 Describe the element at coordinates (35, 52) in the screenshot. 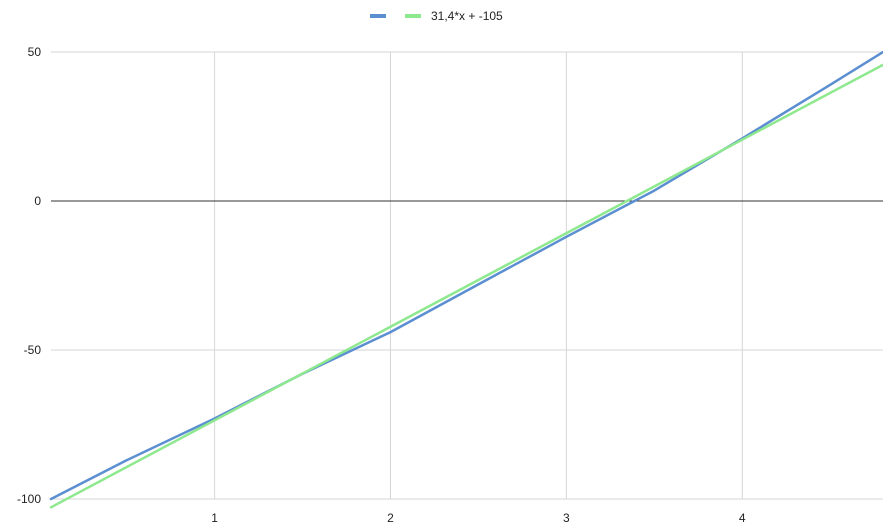

I see `y-tick-label-3: 50` at that location.